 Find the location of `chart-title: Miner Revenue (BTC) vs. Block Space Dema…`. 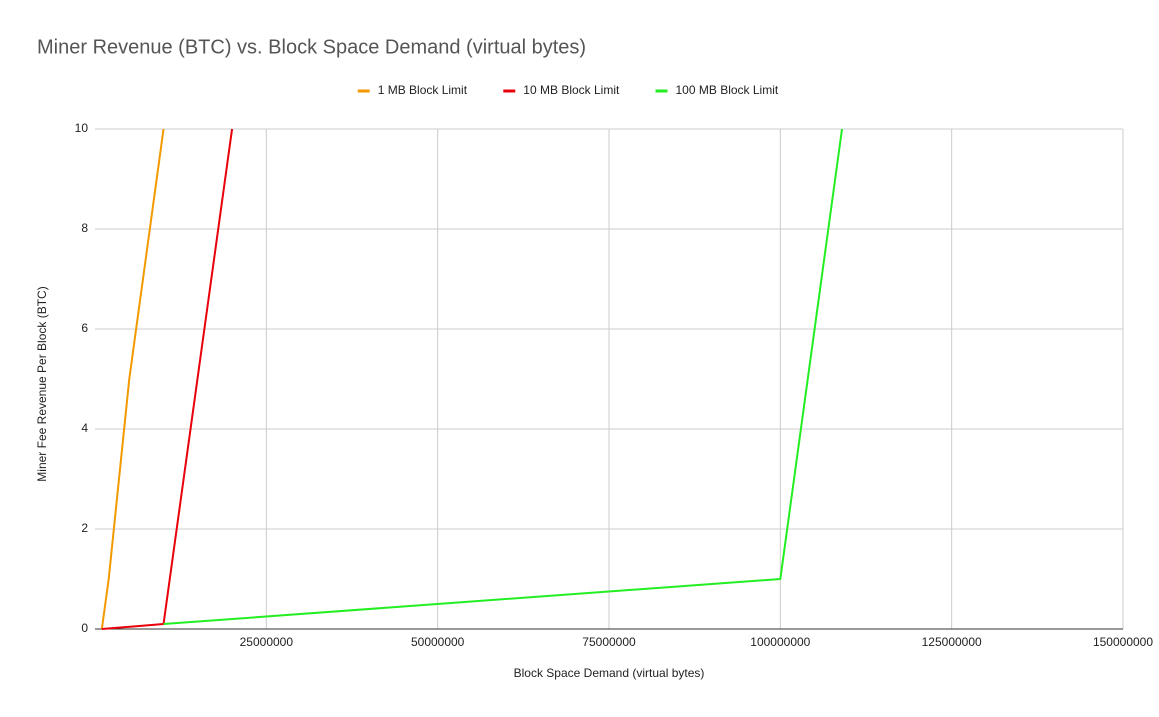

chart-title: Miner Revenue (BTC) vs. Block Space Dema… is located at coordinates (311, 47).